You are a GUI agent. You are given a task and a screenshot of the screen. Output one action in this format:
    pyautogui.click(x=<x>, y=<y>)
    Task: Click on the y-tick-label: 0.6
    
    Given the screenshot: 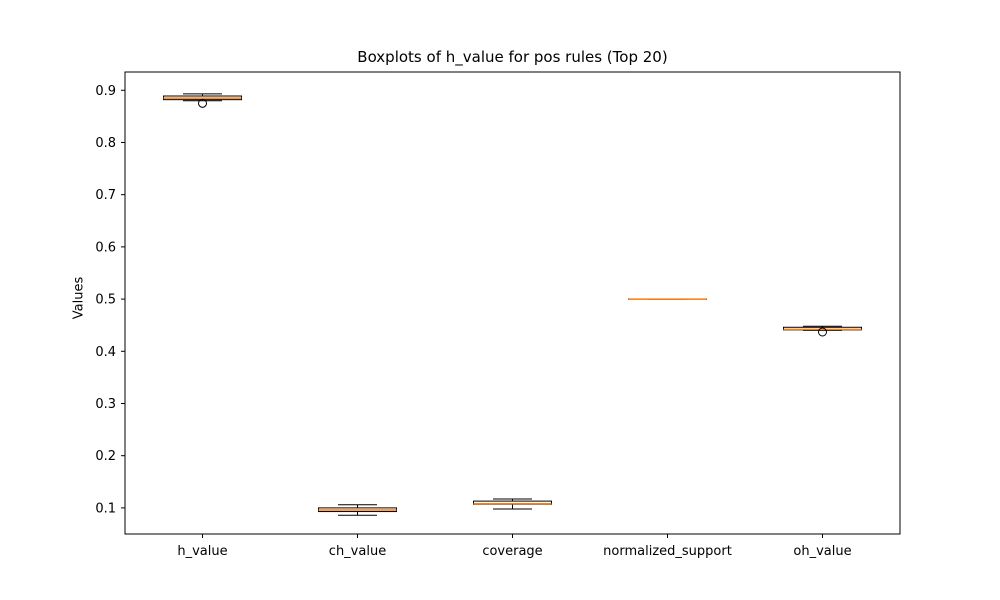 What is the action you would take?
    pyautogui.click(x=105, y=247)
    